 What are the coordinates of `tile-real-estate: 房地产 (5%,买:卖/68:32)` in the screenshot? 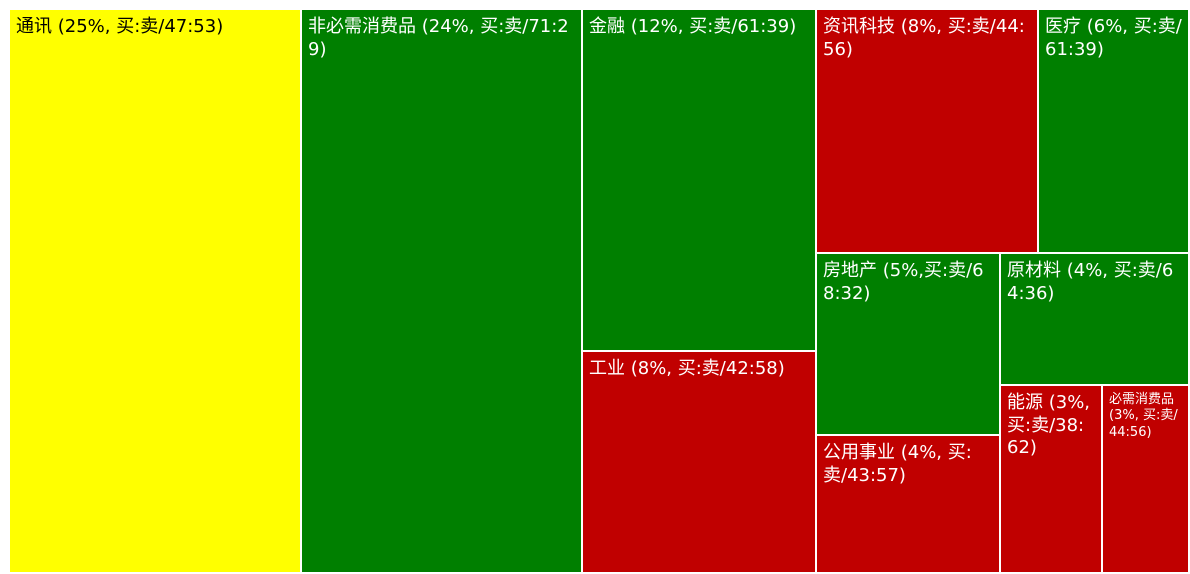 It's located at (908, 344).